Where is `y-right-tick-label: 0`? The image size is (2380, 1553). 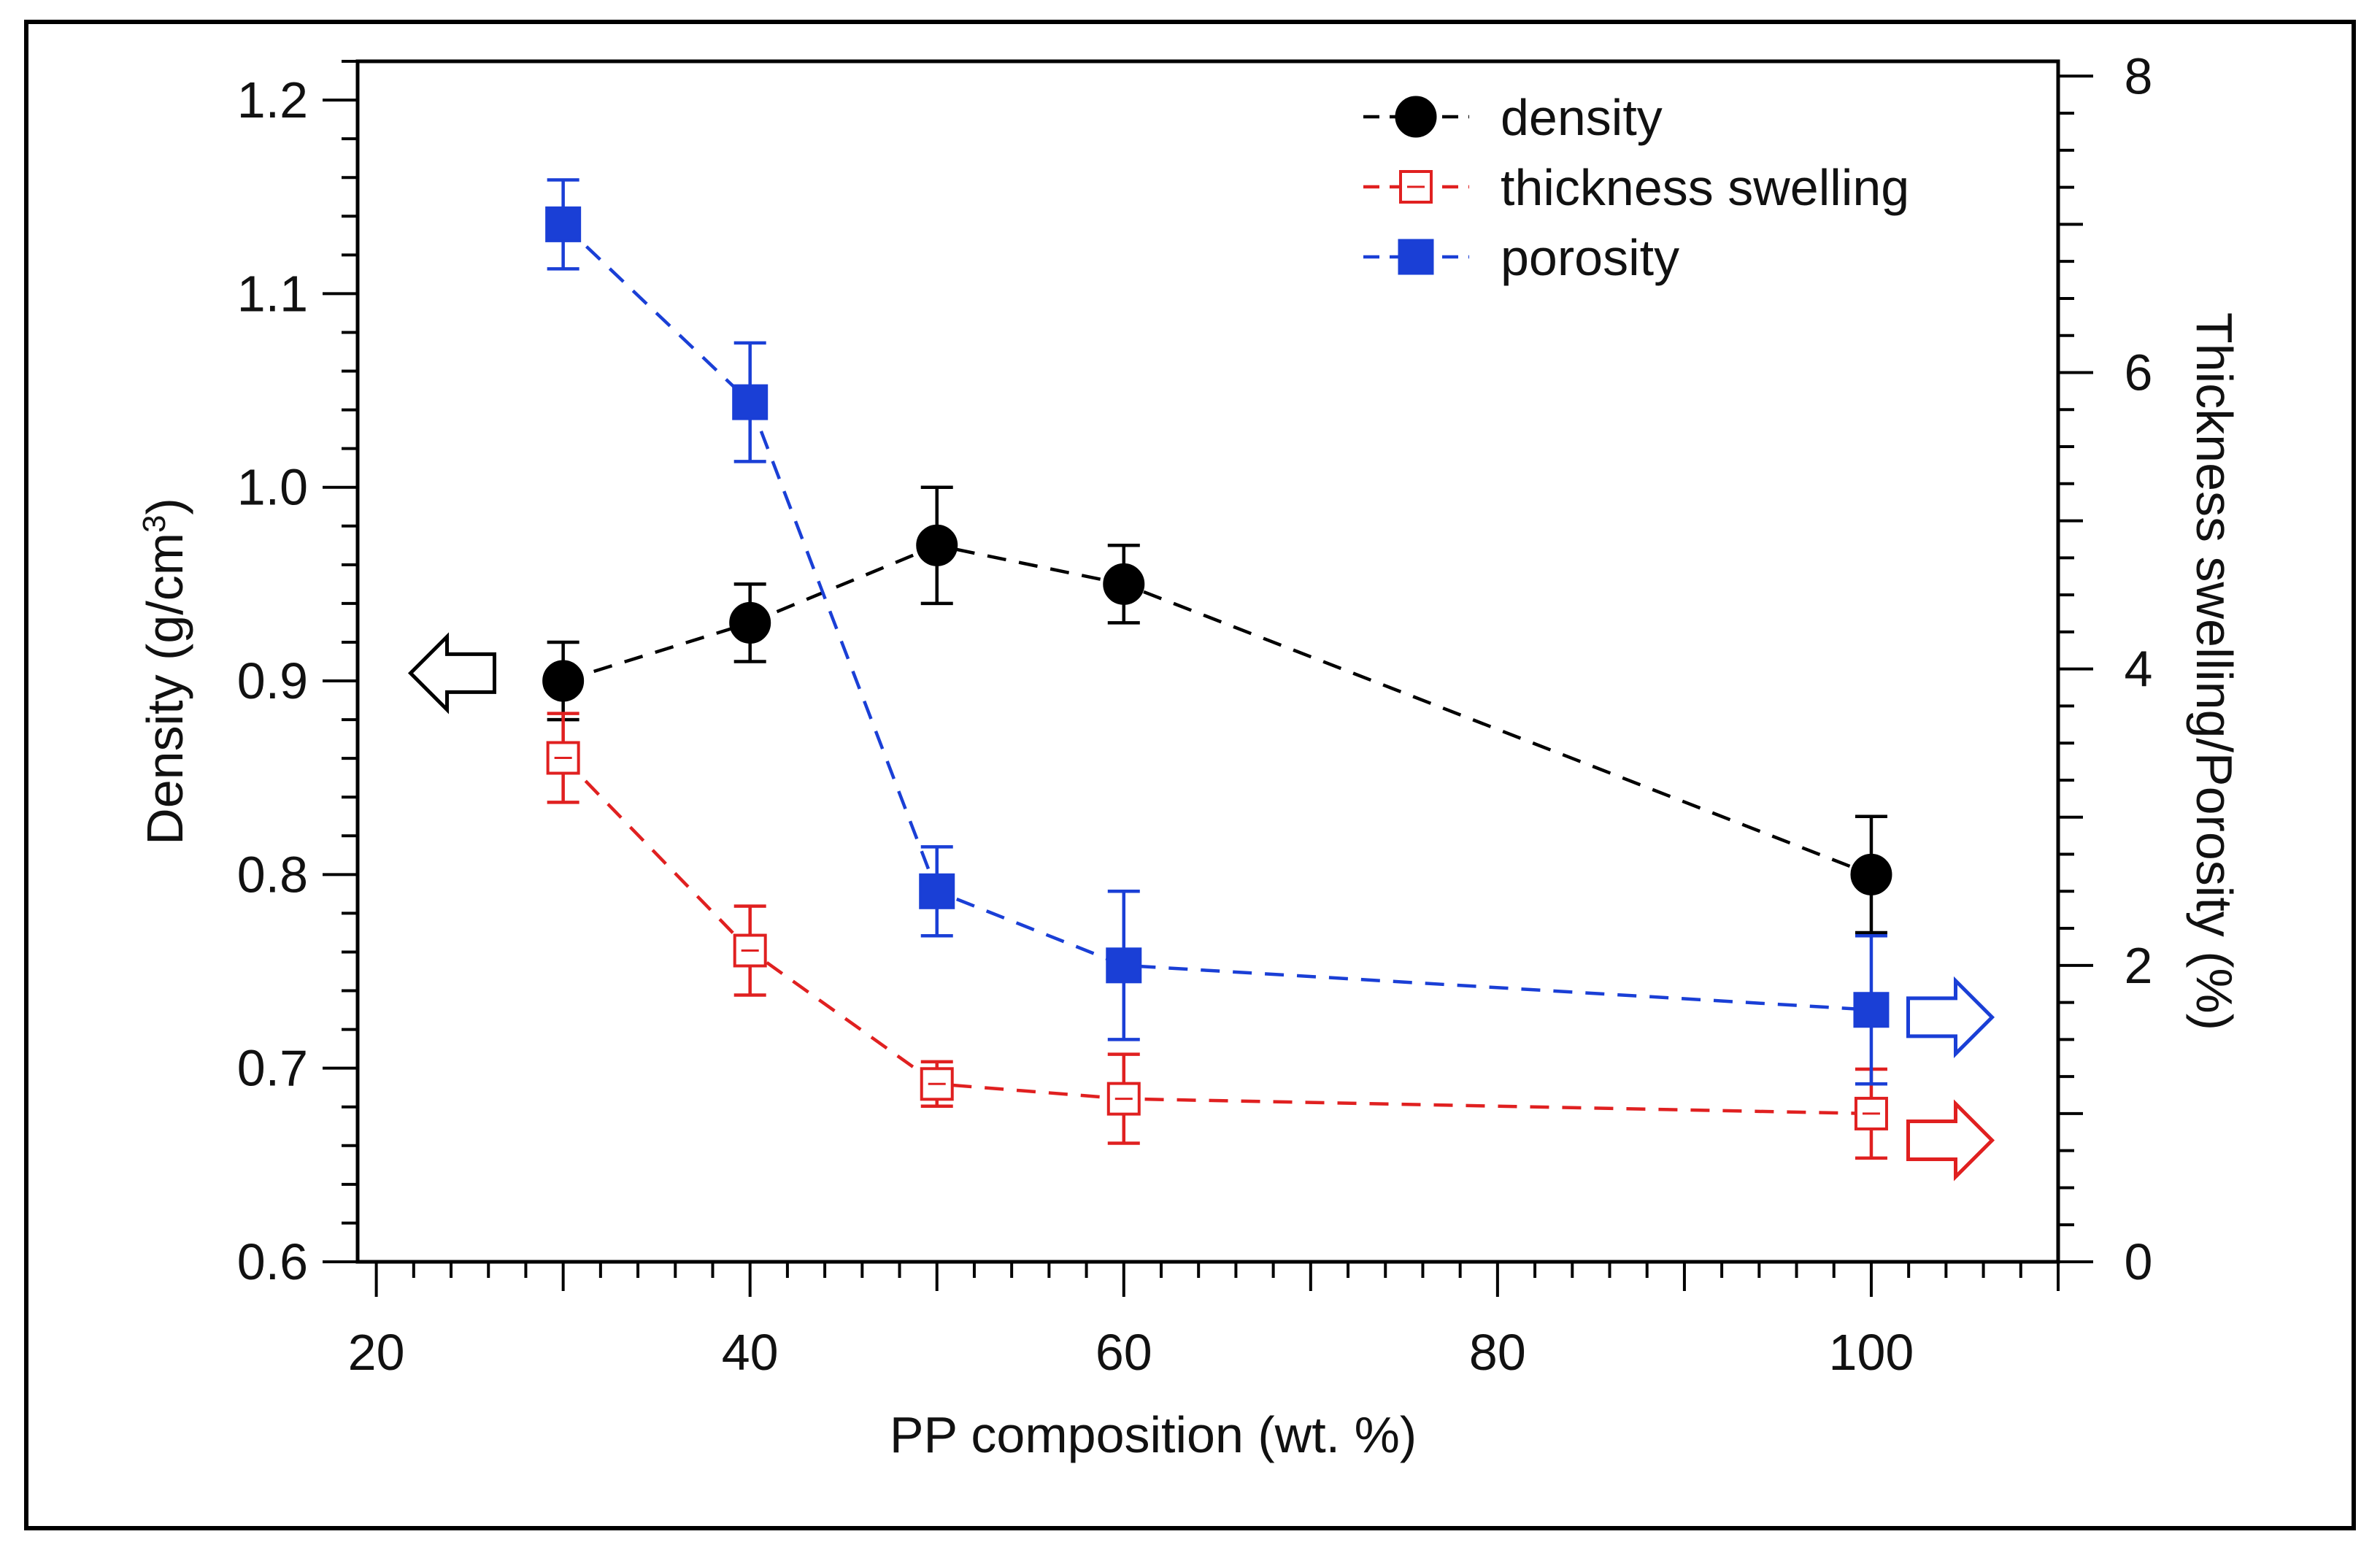
y-right-tick-label: 0 is located at coordinates (2139, 1261).